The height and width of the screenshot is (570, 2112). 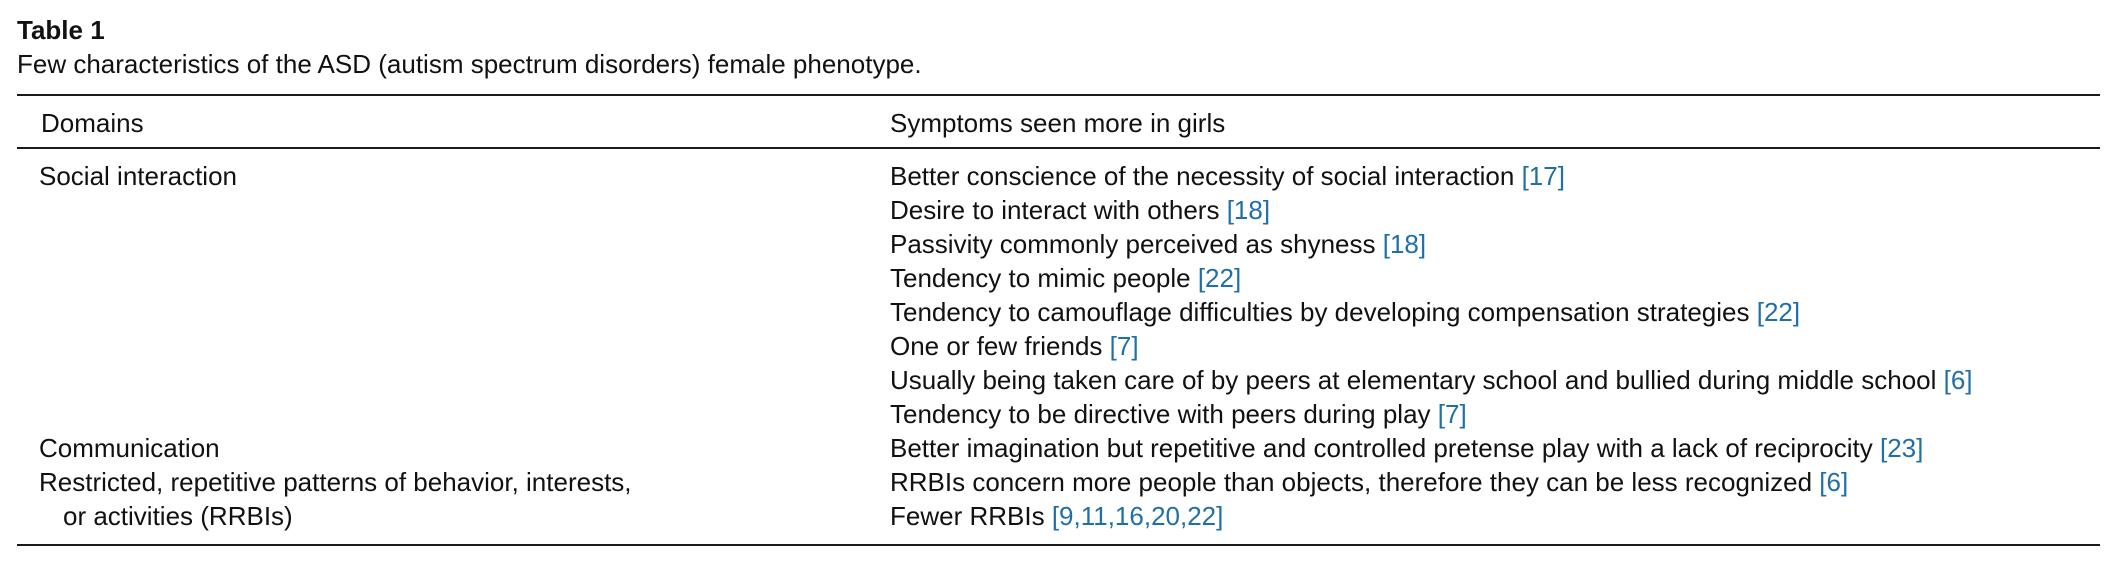 I want to click on domain-label-continued: or activities (RRBIs), so click(x=178, y=516).